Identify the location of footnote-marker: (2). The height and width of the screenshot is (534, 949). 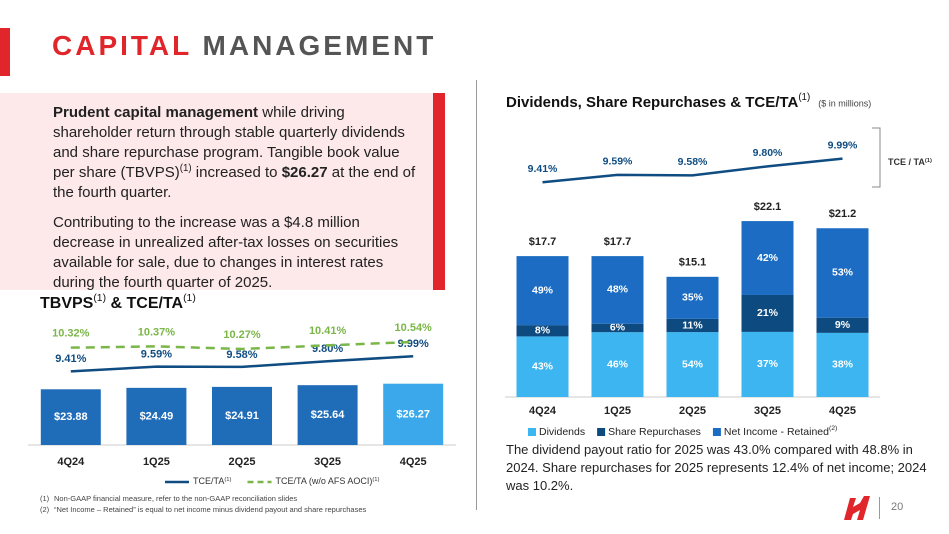
(45, 509).